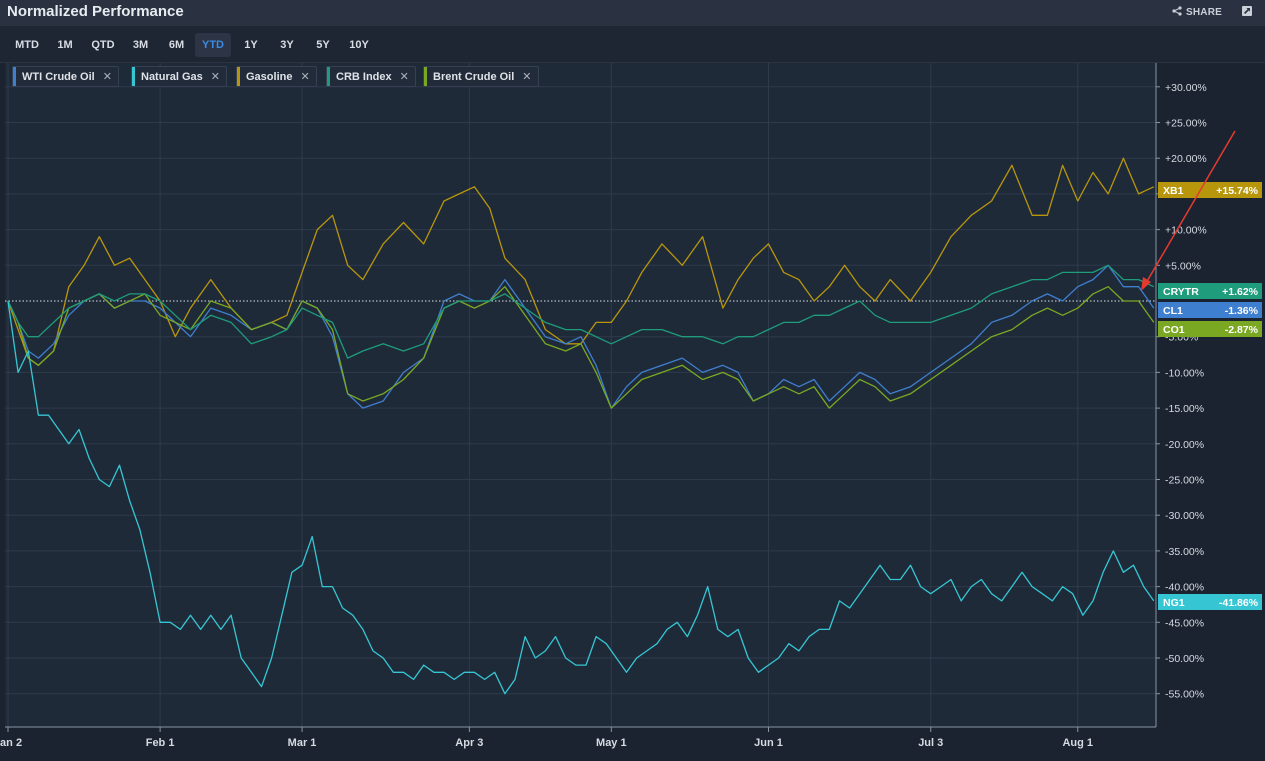 The image size is (1265, 761). I want to click on last-value-tag-ng1, so click(1210, 602).